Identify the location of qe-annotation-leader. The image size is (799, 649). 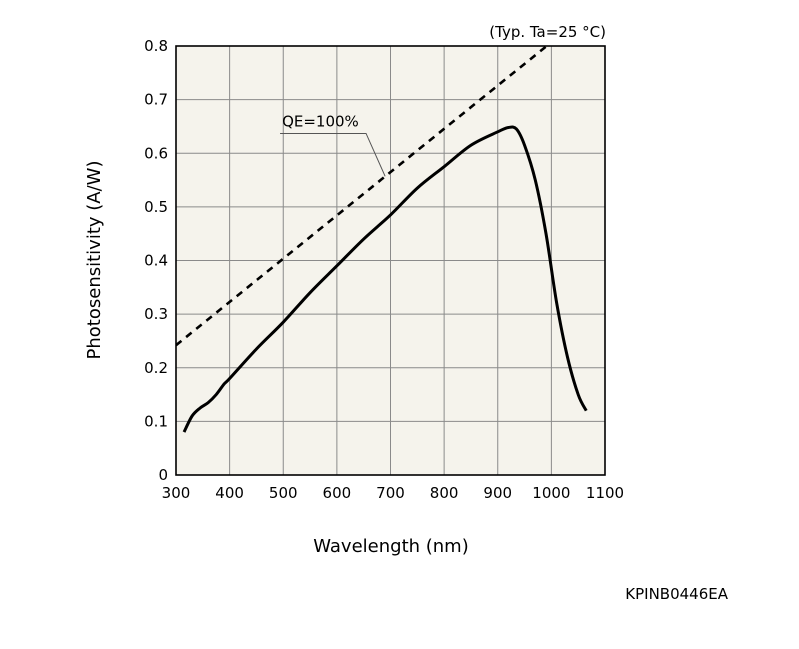
(333, 154).